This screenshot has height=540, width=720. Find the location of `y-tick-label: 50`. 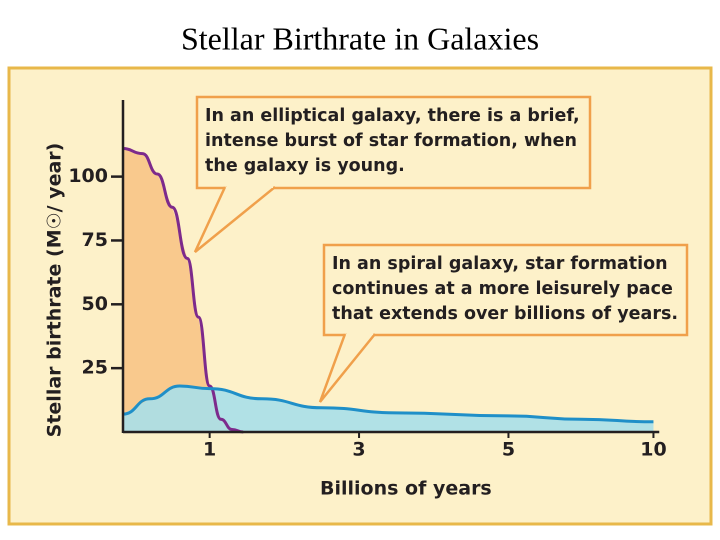

y-tick-label: 50 is located at coordinates (95, 304).